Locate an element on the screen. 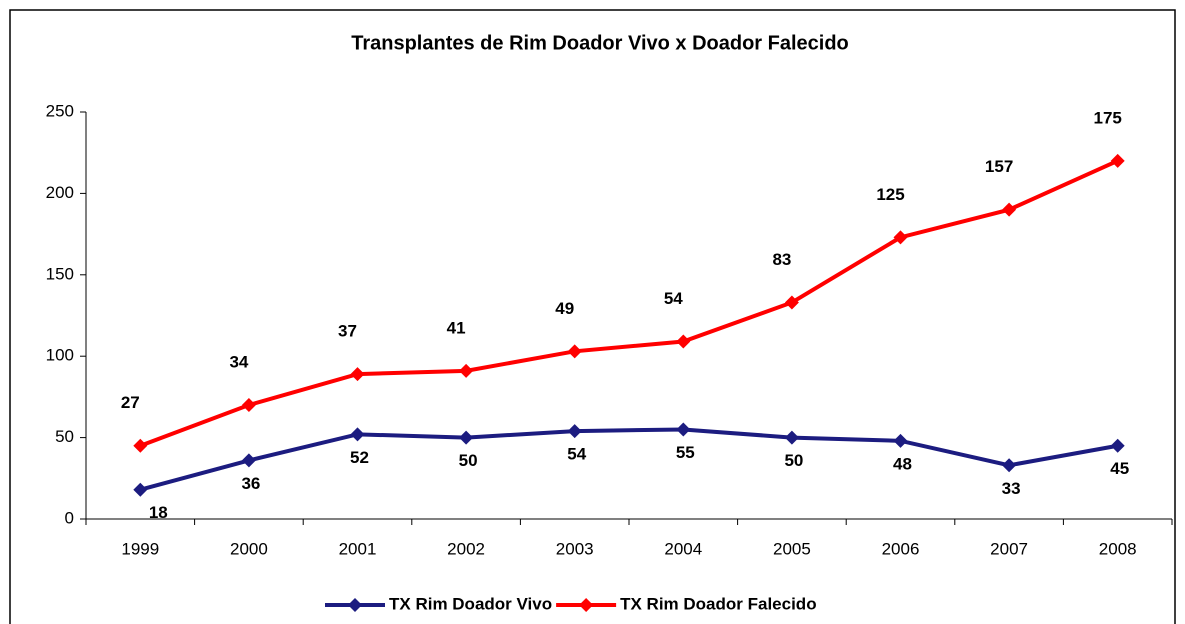 This screenshot has height=624, width=1185. data-label: 125 is located at coordinates (890, 194).